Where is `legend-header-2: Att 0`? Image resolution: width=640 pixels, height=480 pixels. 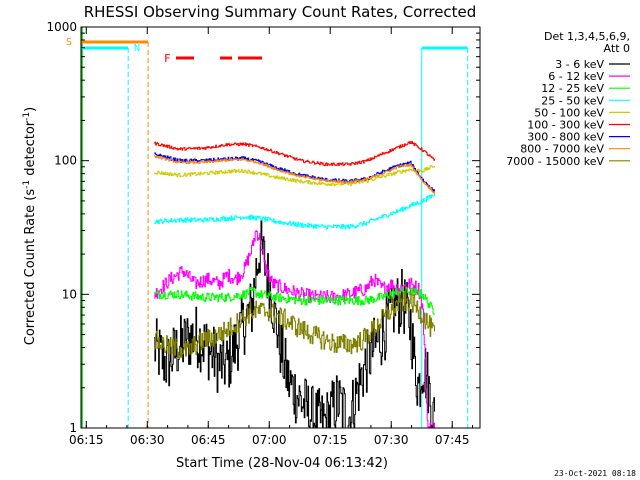 legend-header-2: Att 0 is located at coordinates (617, 48).